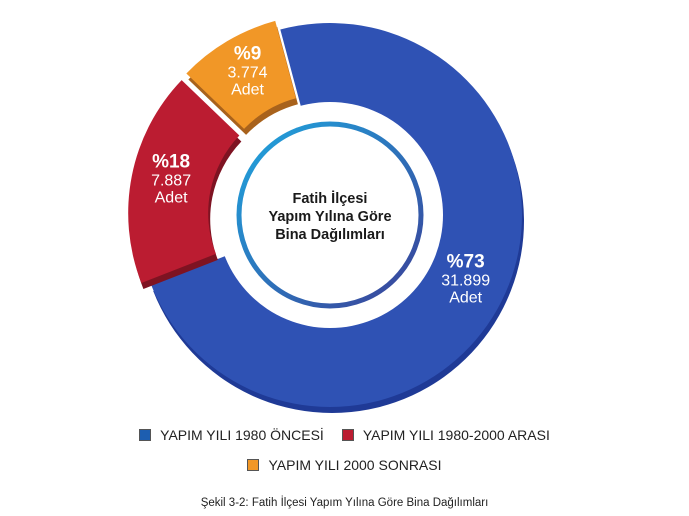 This screenshot has width=689, height=516. I want to click on slice-1980-oncesi-unit-label: Adet, so click(465, 298).